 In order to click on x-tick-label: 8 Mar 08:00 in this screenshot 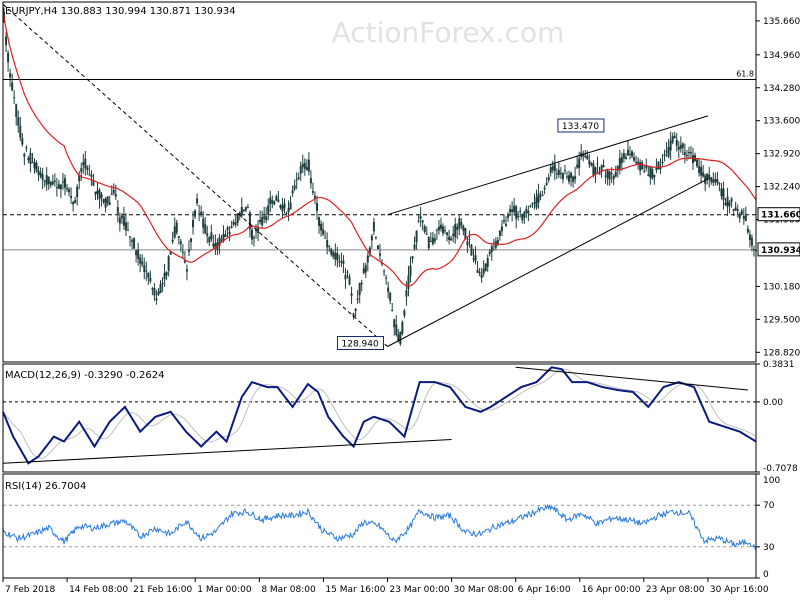, I will do `click(288, 590)`.